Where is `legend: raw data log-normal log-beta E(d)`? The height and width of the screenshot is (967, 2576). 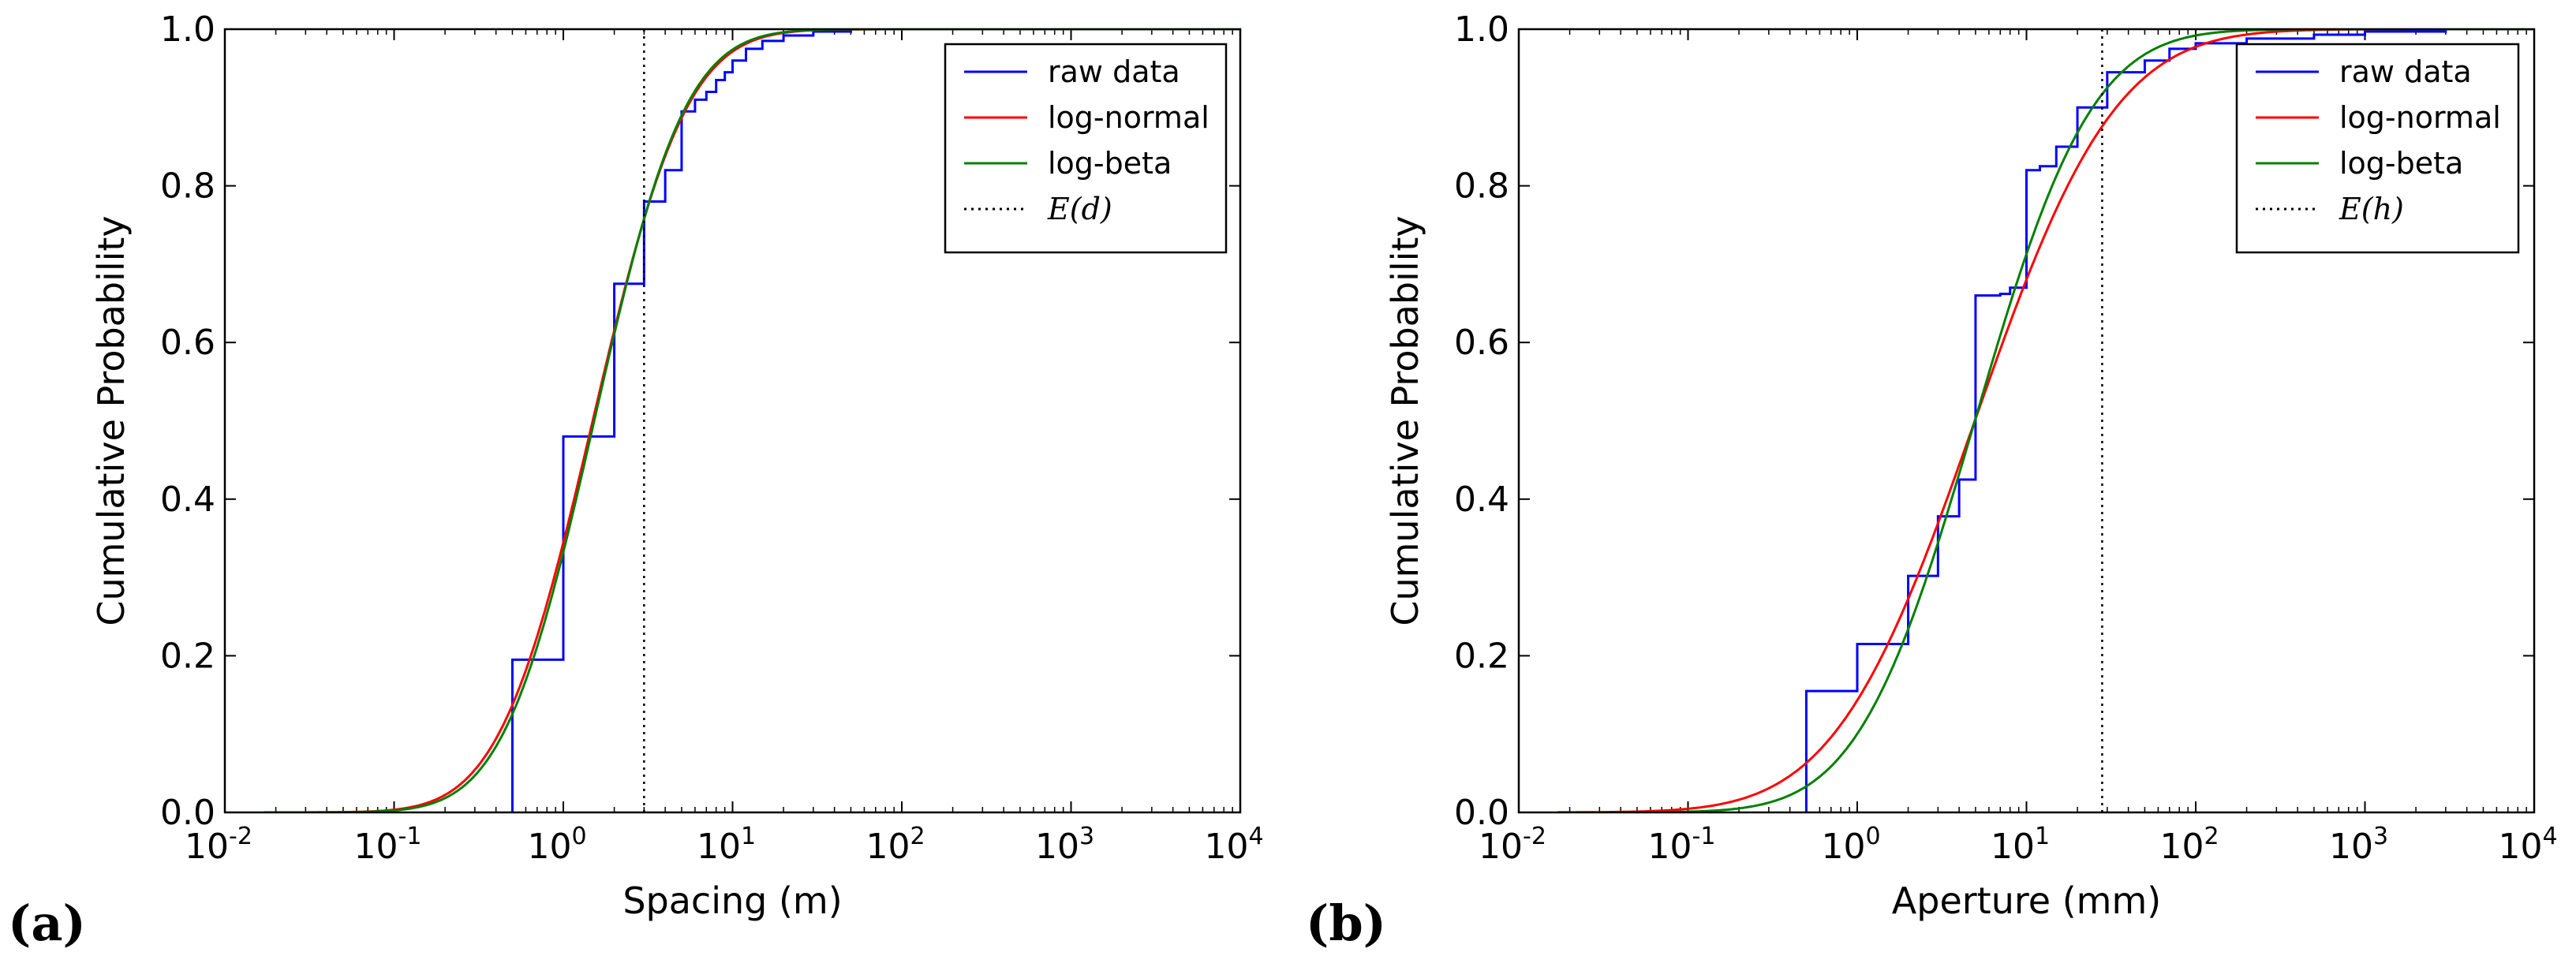 legend: raw data log-normal log-beta E(d) is located at coordinates (1086, 148).